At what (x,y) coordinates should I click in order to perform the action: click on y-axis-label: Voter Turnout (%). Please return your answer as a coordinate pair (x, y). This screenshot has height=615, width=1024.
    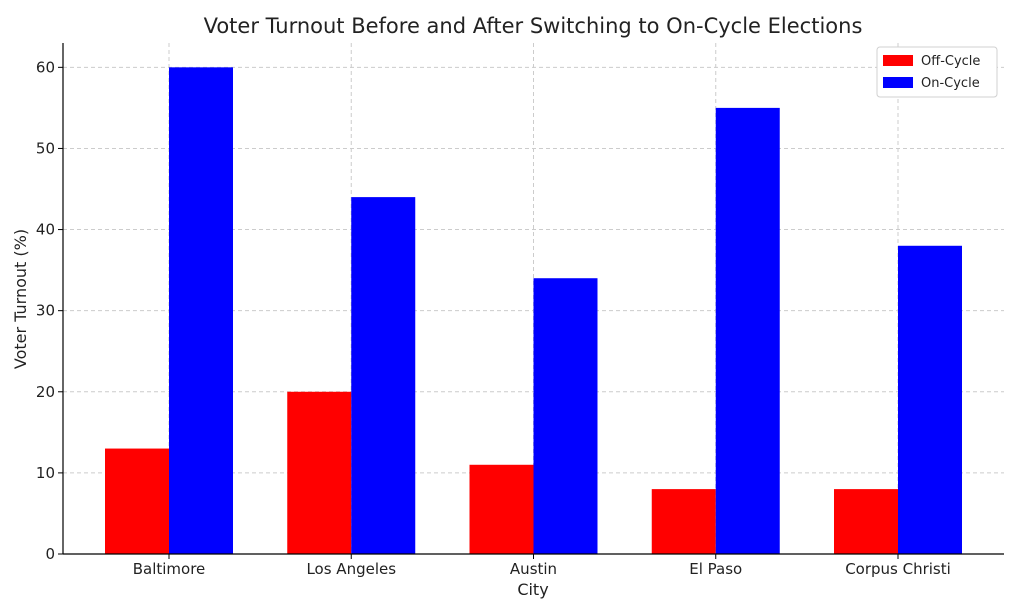
    Looking at the image, I should click on (20, 299).